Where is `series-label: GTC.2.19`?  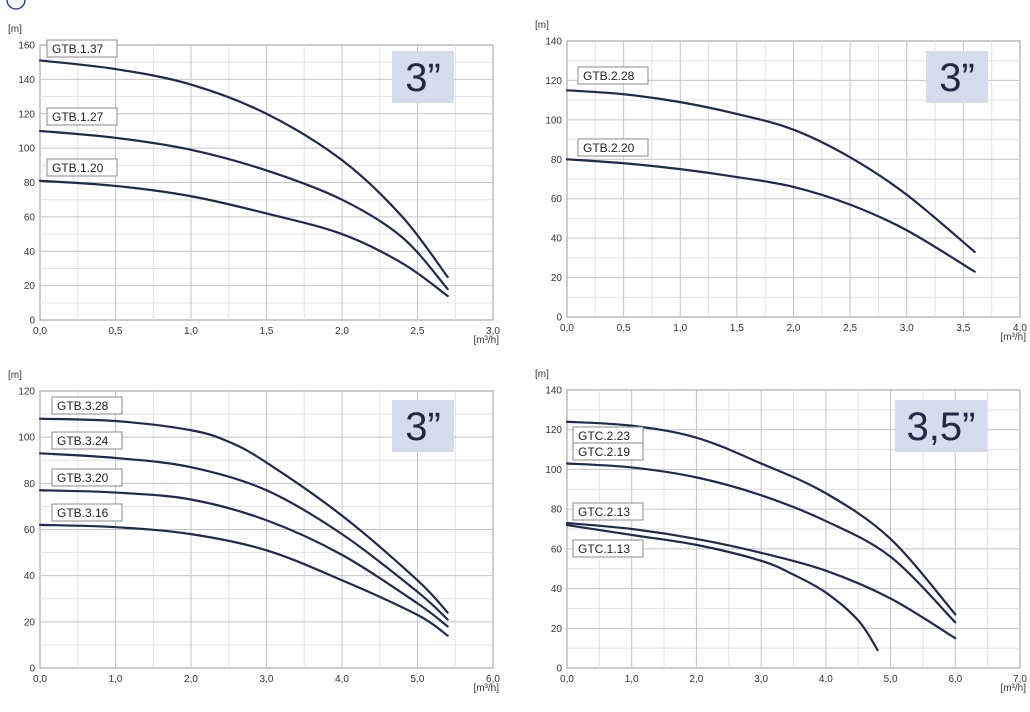
series-label: GTC.2.19 is located at coordinates (604, 452).